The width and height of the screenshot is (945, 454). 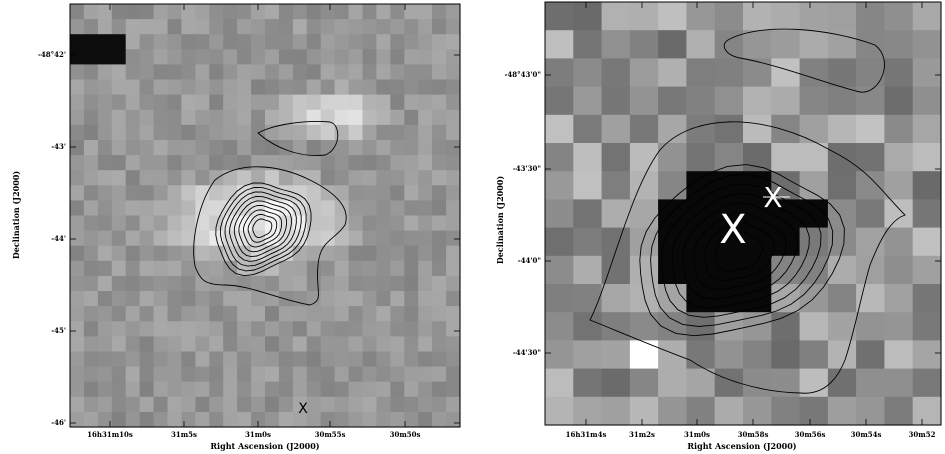 I want to click on right-y-tick-label: -43'30", so click(x=527, y=168).